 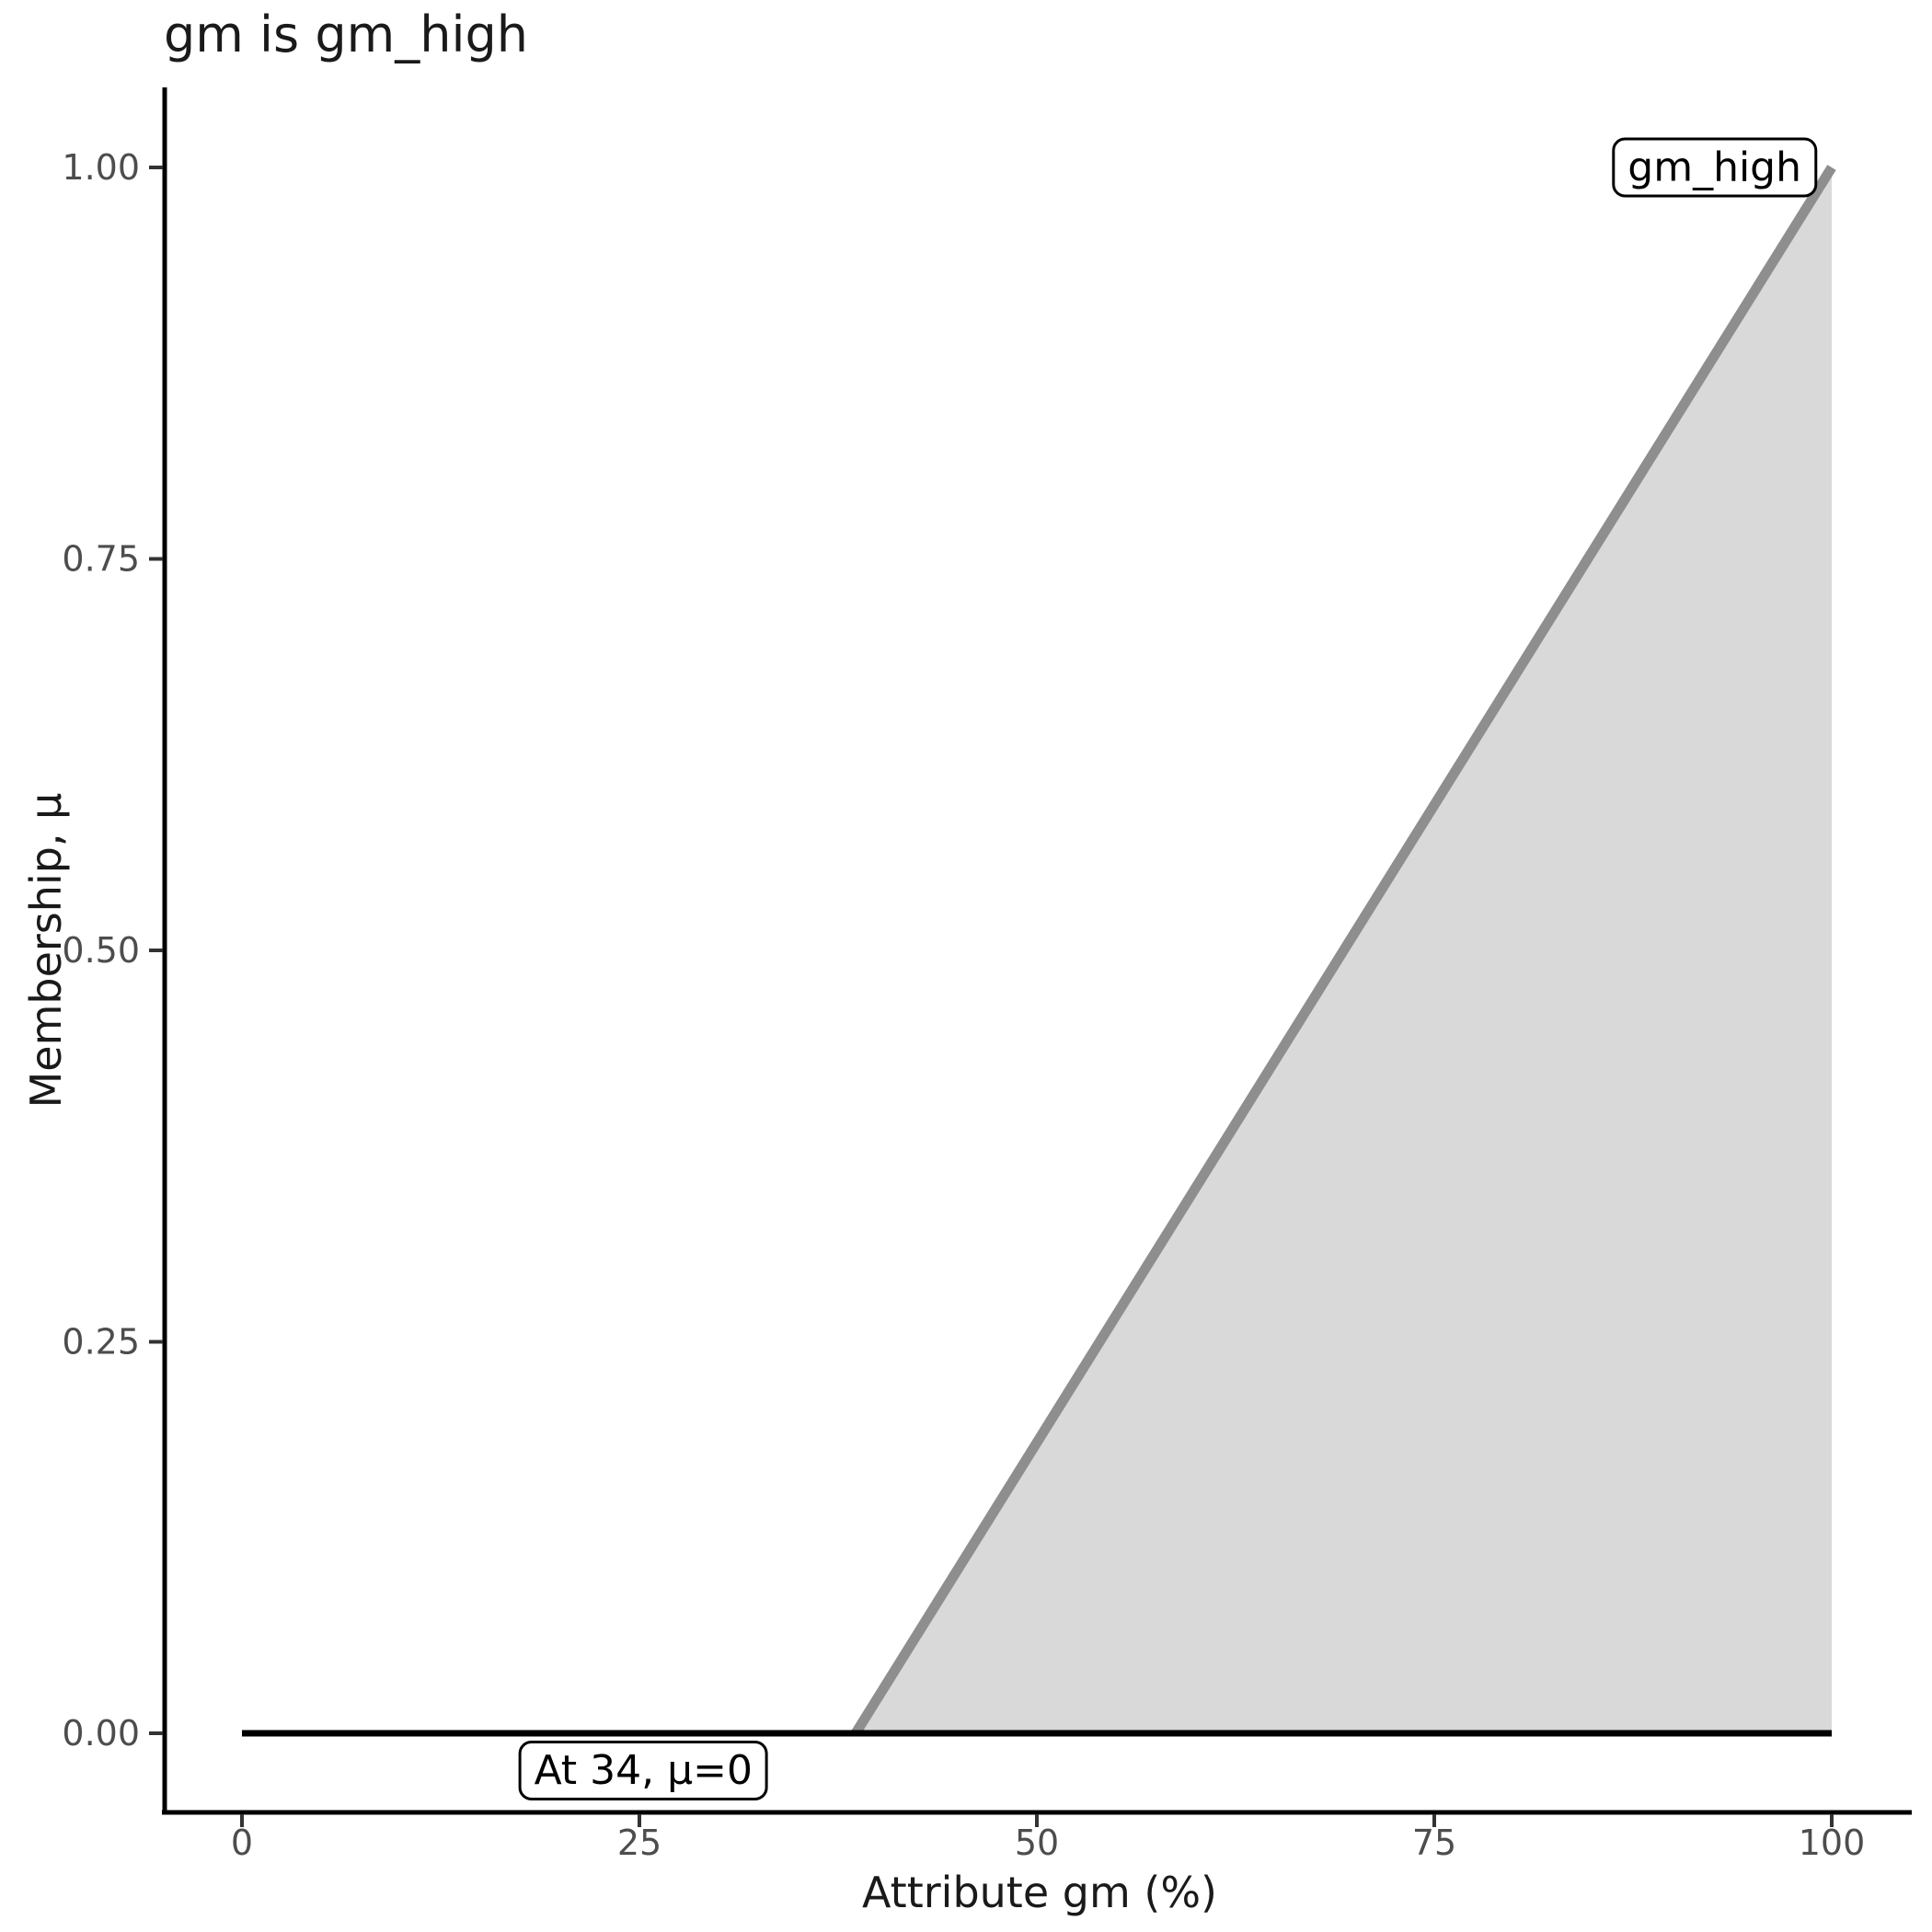 I want to click on chart-title: gm is gm_high, so click(x=346, y=34).